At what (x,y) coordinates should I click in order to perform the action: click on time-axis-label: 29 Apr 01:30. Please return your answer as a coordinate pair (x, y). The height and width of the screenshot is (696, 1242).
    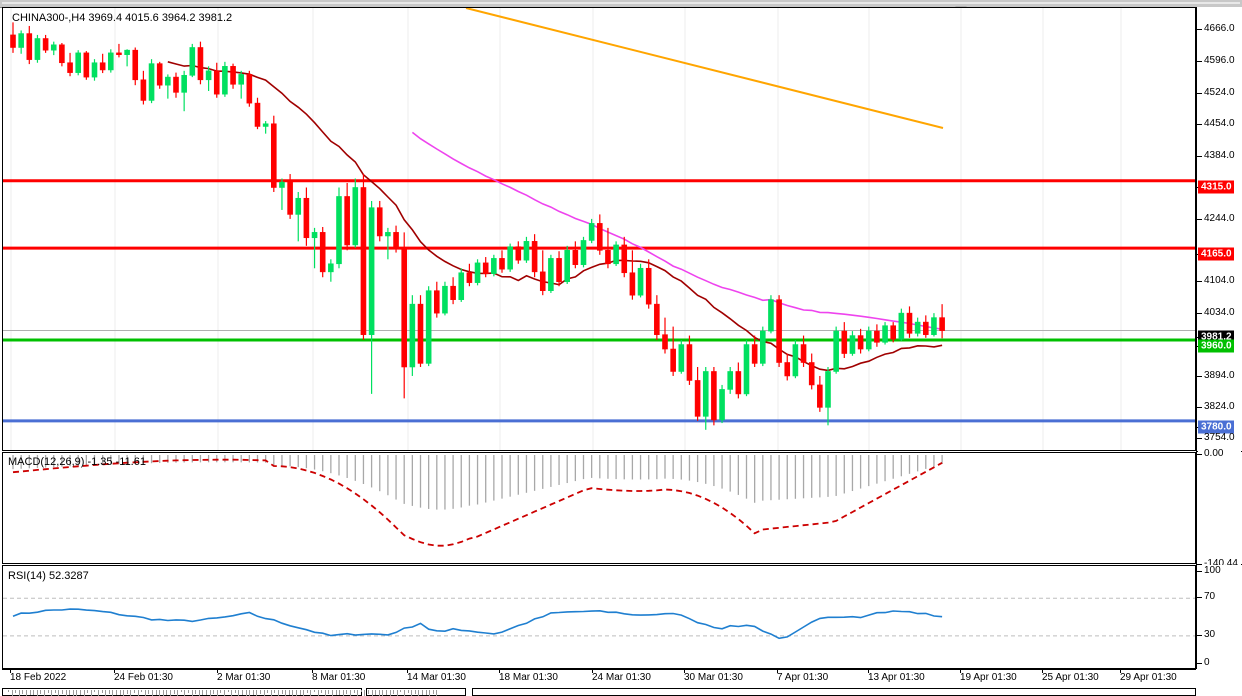
    Looking at the image, I should click on (1148, 677).